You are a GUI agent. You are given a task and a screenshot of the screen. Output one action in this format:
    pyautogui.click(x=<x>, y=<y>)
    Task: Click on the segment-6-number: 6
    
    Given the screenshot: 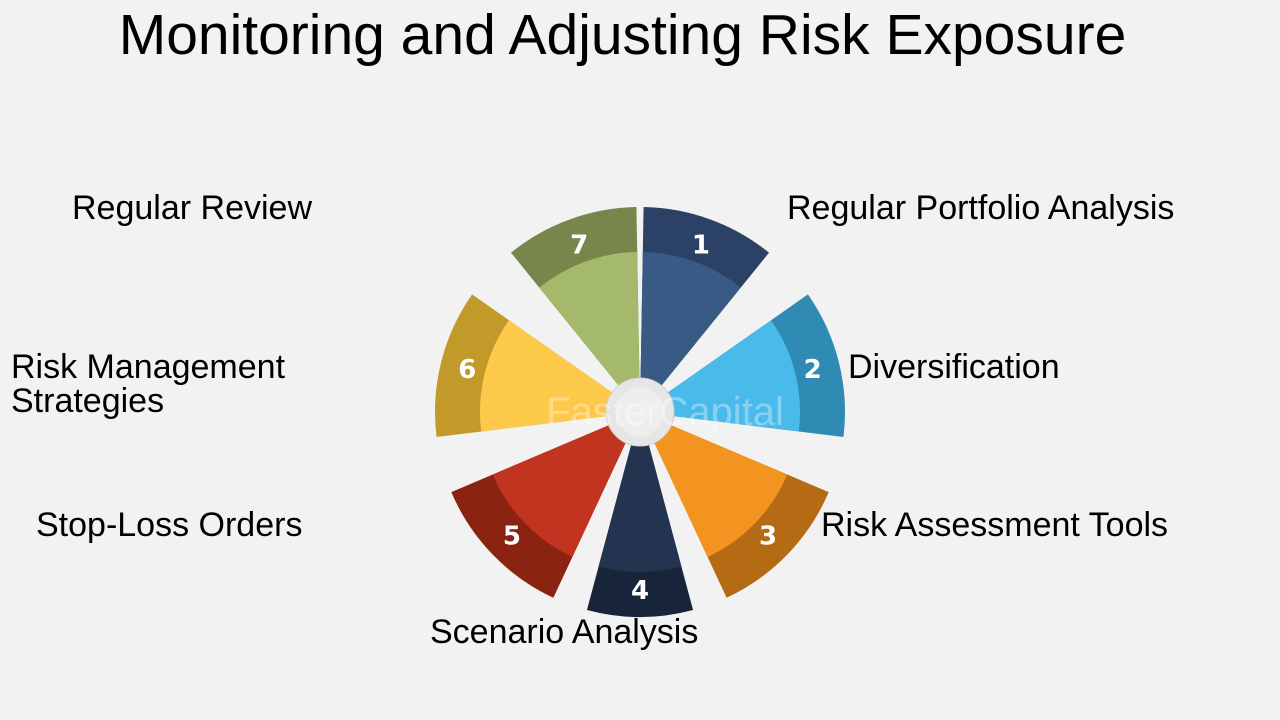 What is the action you would take?
    pyautogui.click(x=467, y=370)
    